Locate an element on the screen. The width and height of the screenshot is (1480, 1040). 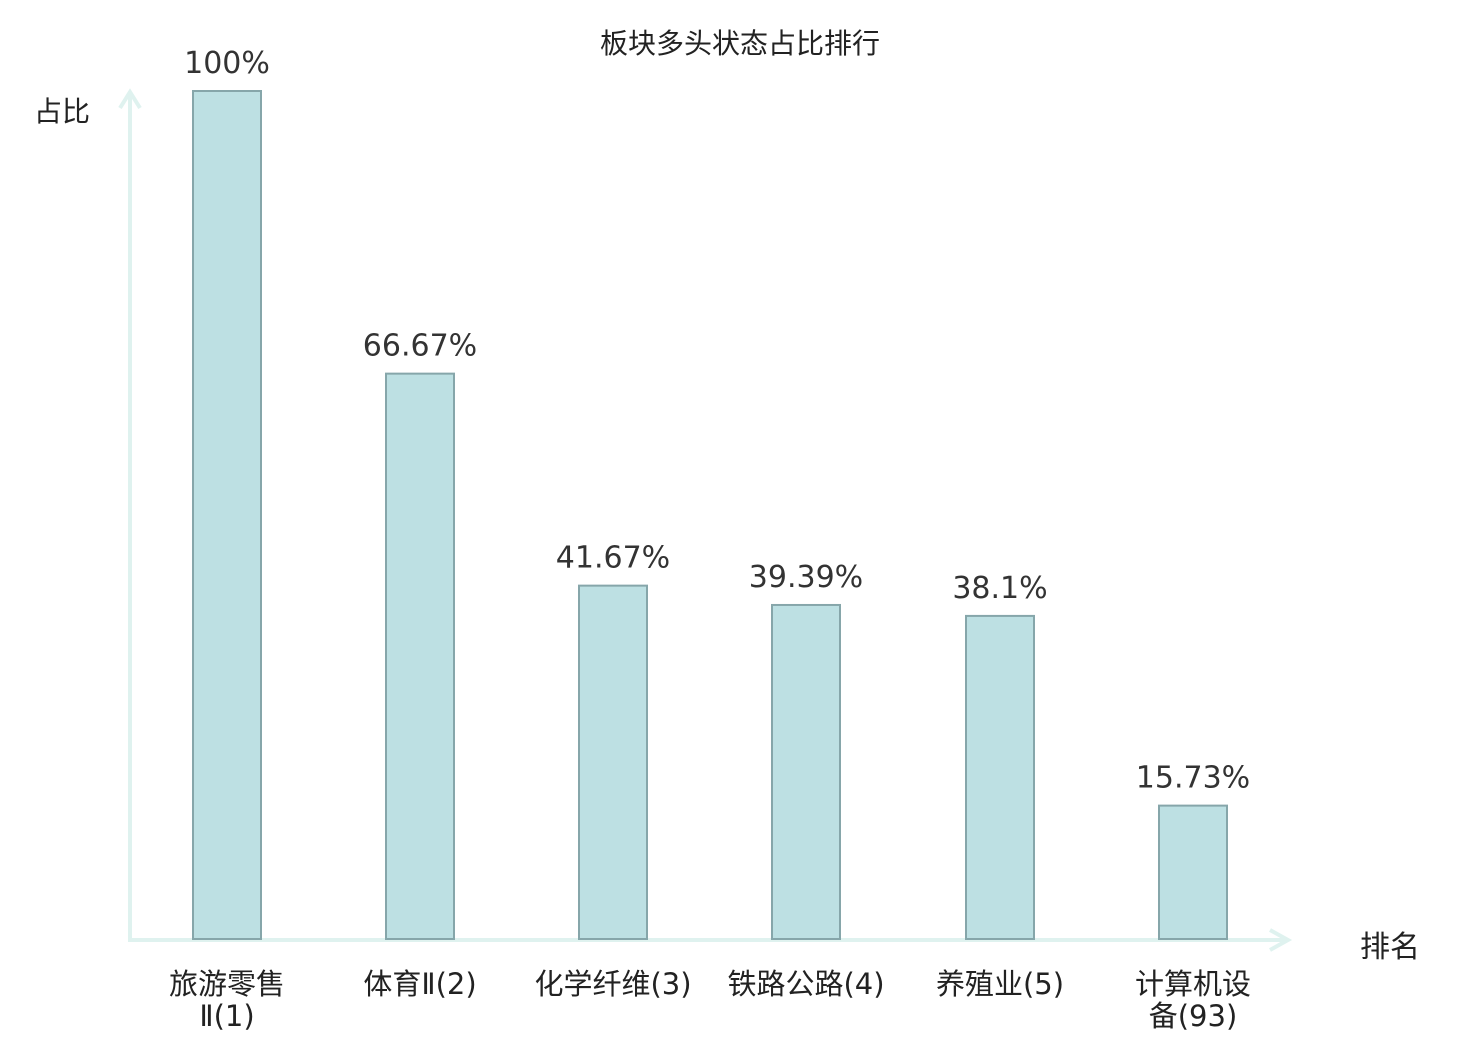
data-label: 41.67% is located at coordinates (613, 558).